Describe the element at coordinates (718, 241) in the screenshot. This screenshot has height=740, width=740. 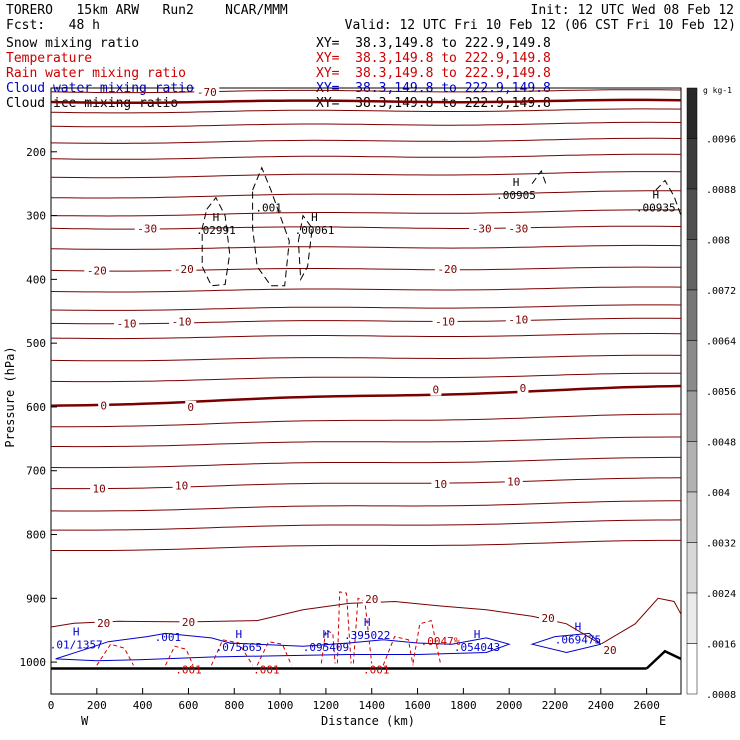
I see `colorbar-label: .008` at that location.